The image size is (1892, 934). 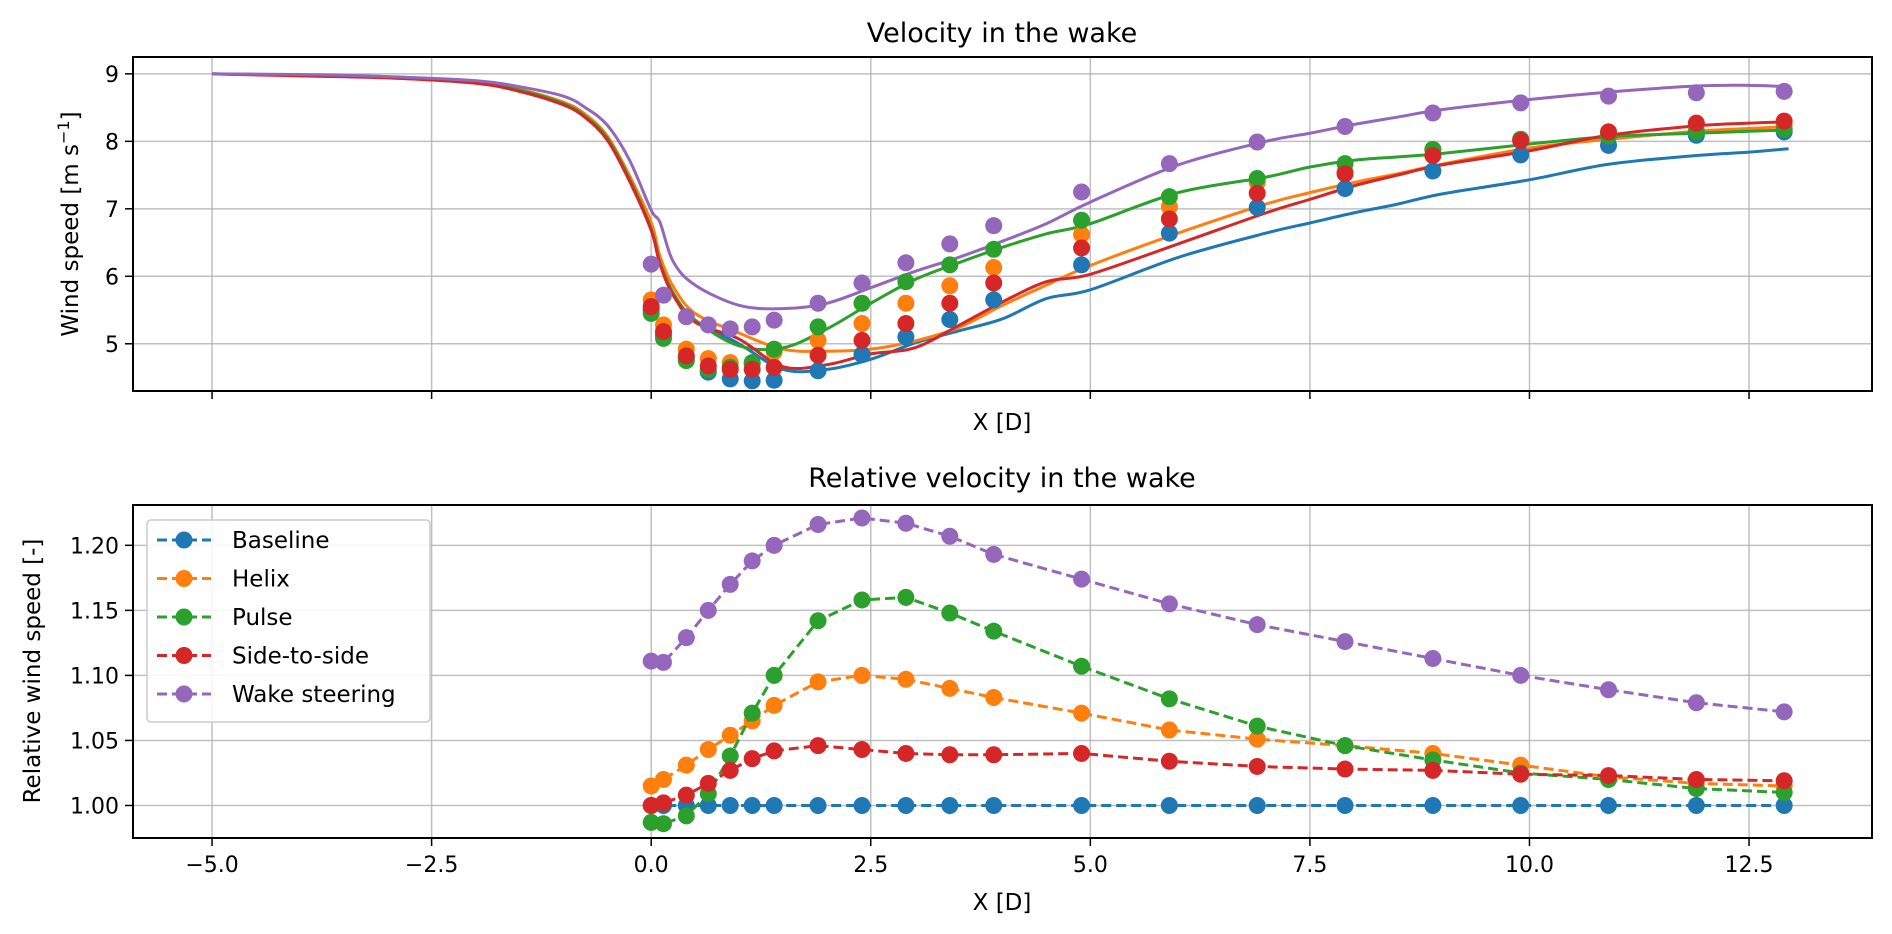 What do you see at coordinates (184, 655) in the screenshot?
I see `legend-marker-side-to-side` at bounding box center [184, 655].